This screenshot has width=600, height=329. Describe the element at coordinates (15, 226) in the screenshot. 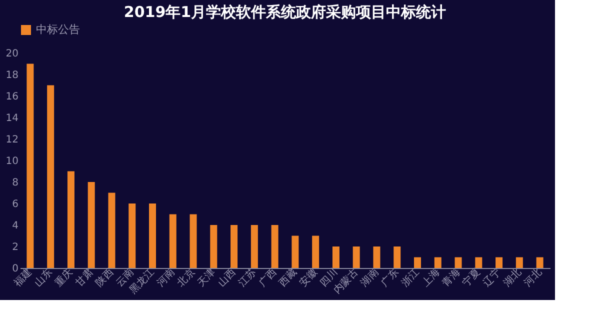

I see `y-tick-label: 4` at that location.